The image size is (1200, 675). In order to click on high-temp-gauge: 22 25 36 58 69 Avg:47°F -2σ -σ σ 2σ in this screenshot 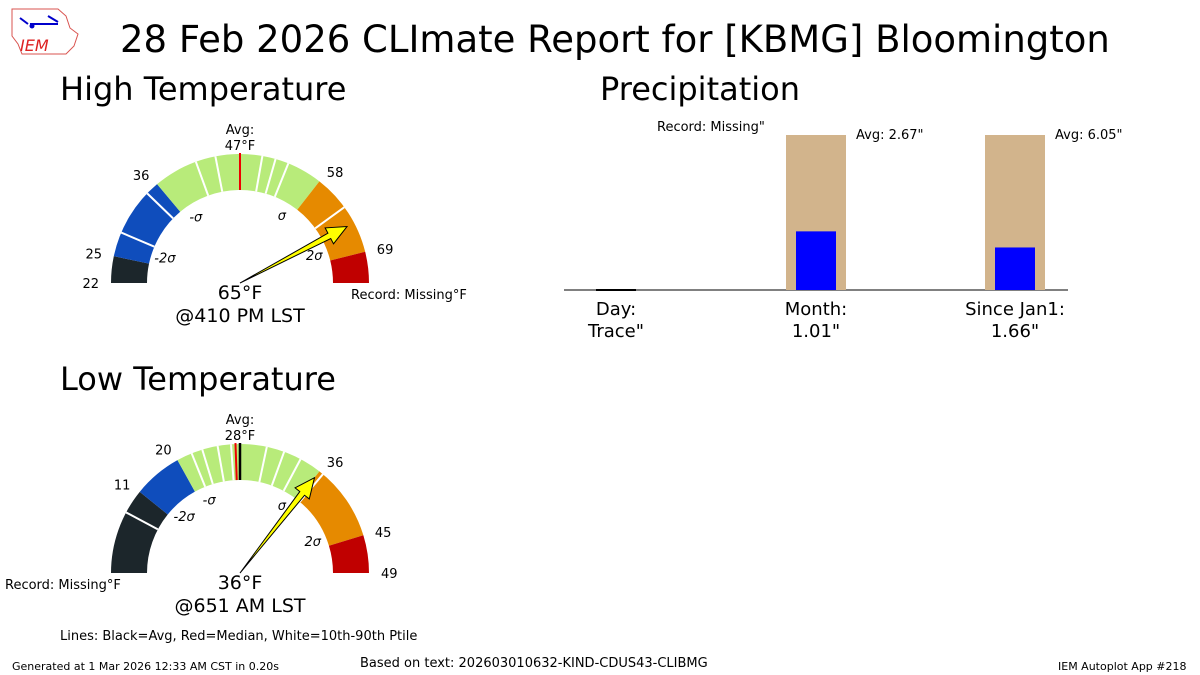, I will do `click(238, 207)`.